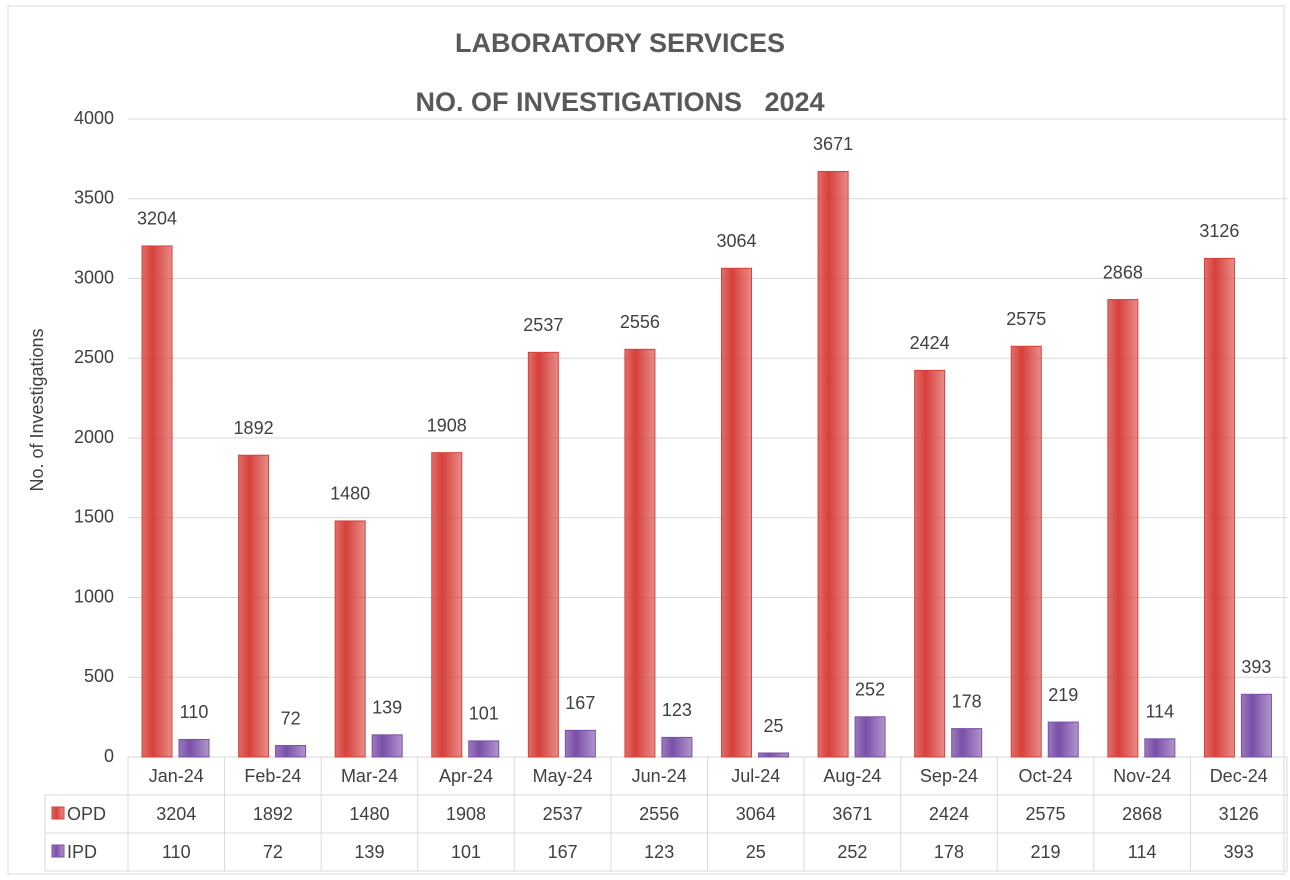 Image resolution: width=1290 pixels, height=880 pixels. What do you see at coordinates (773, 726) in the screenshot?
I see `data-label: 25` at bounding box center [773, 726].